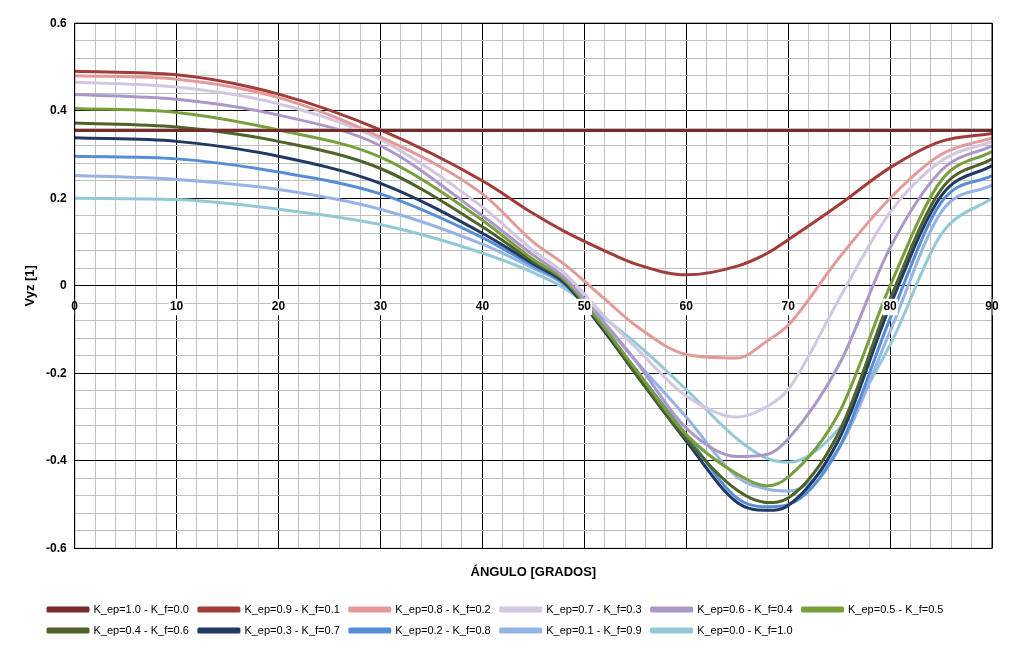  Describe the element at coordinates (896, 608) in the screenshot. I see `legend-label: K_ep=0.5 - K_f=0.5` at that location.